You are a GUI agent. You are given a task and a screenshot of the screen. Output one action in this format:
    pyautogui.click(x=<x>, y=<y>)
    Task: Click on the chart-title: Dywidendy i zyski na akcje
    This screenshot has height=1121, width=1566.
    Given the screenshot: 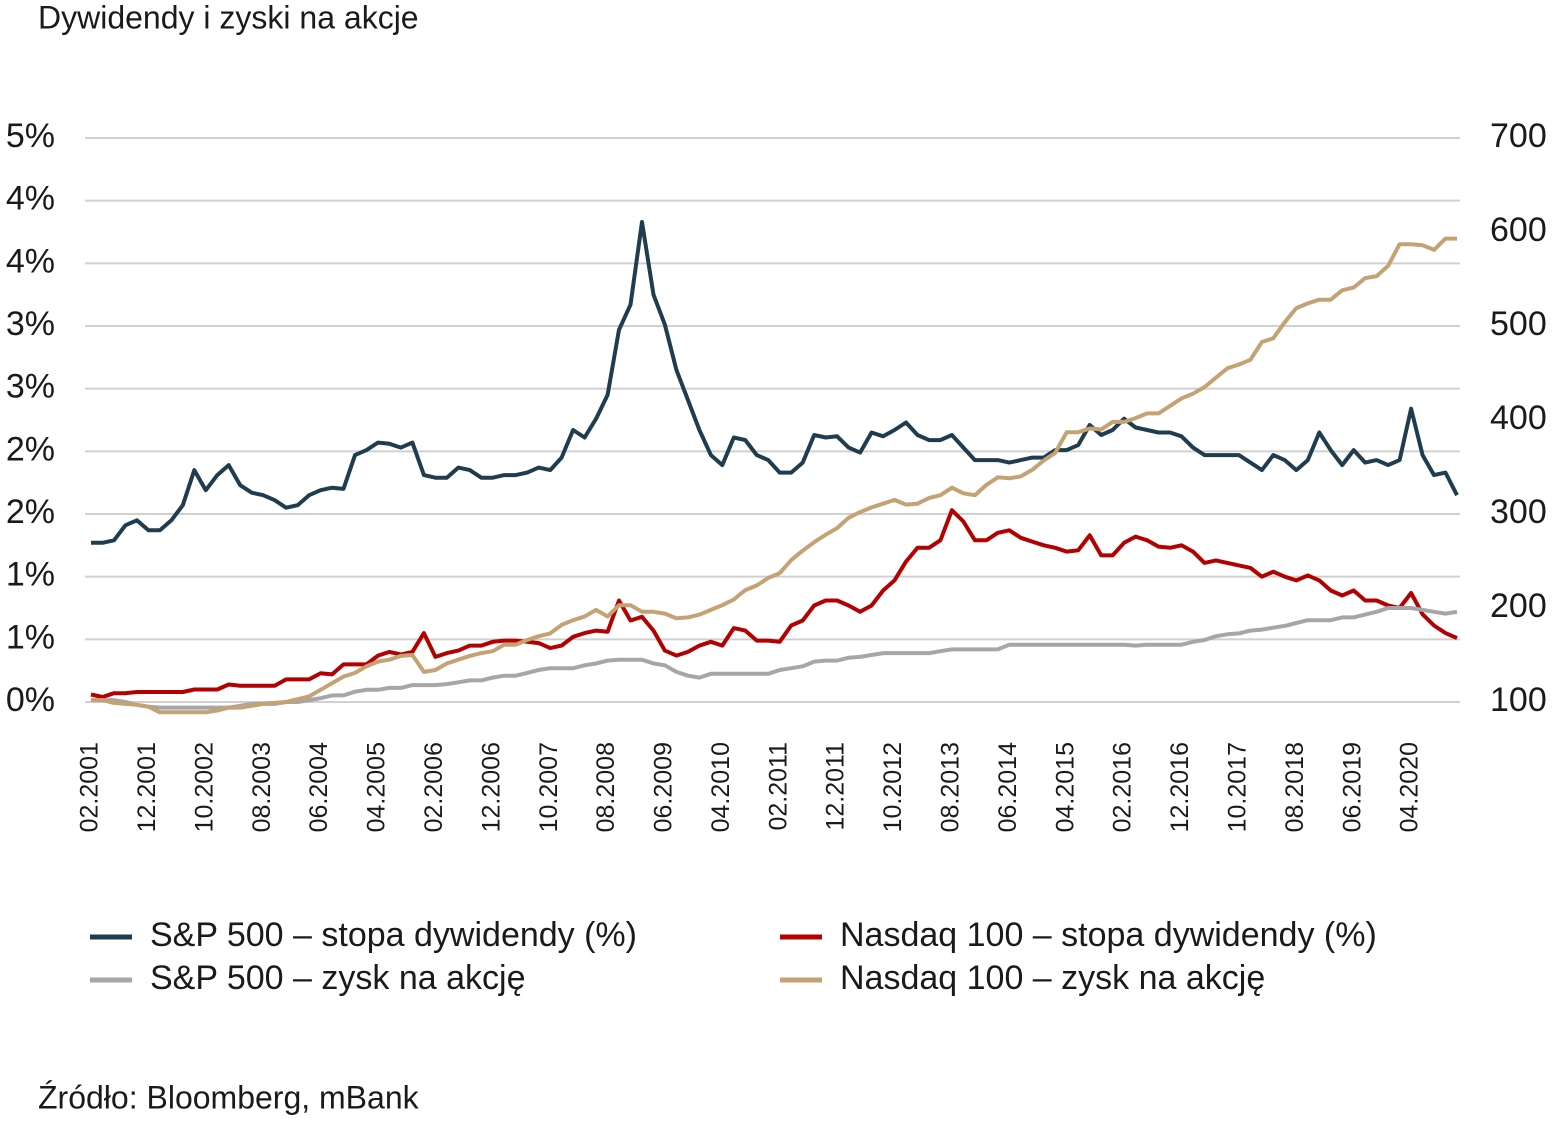 What is the action you would take?
    pyautogui.click(x=228, y=17)
    